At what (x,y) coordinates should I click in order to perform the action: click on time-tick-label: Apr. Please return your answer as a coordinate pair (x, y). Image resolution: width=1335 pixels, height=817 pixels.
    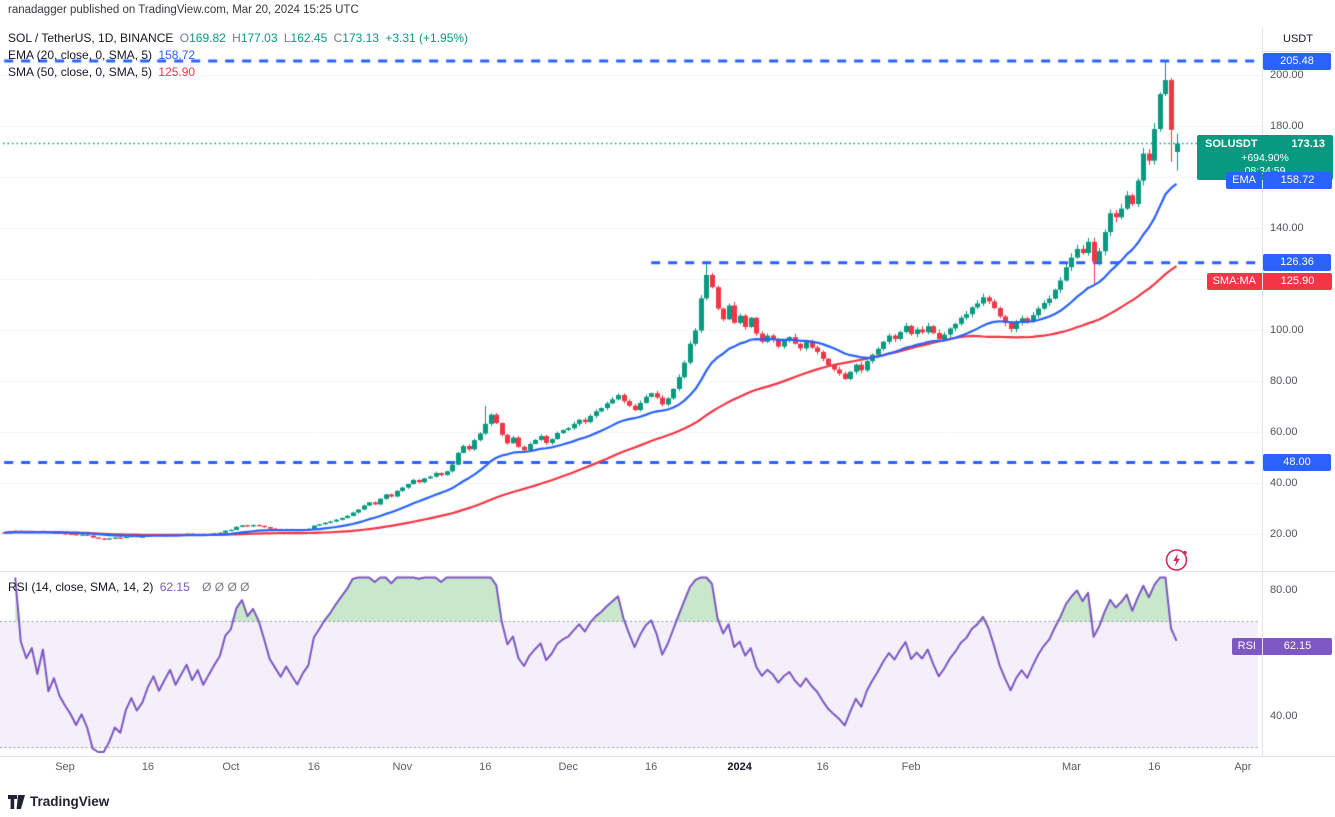
    Looking at the image, I should click on (1243, 767).